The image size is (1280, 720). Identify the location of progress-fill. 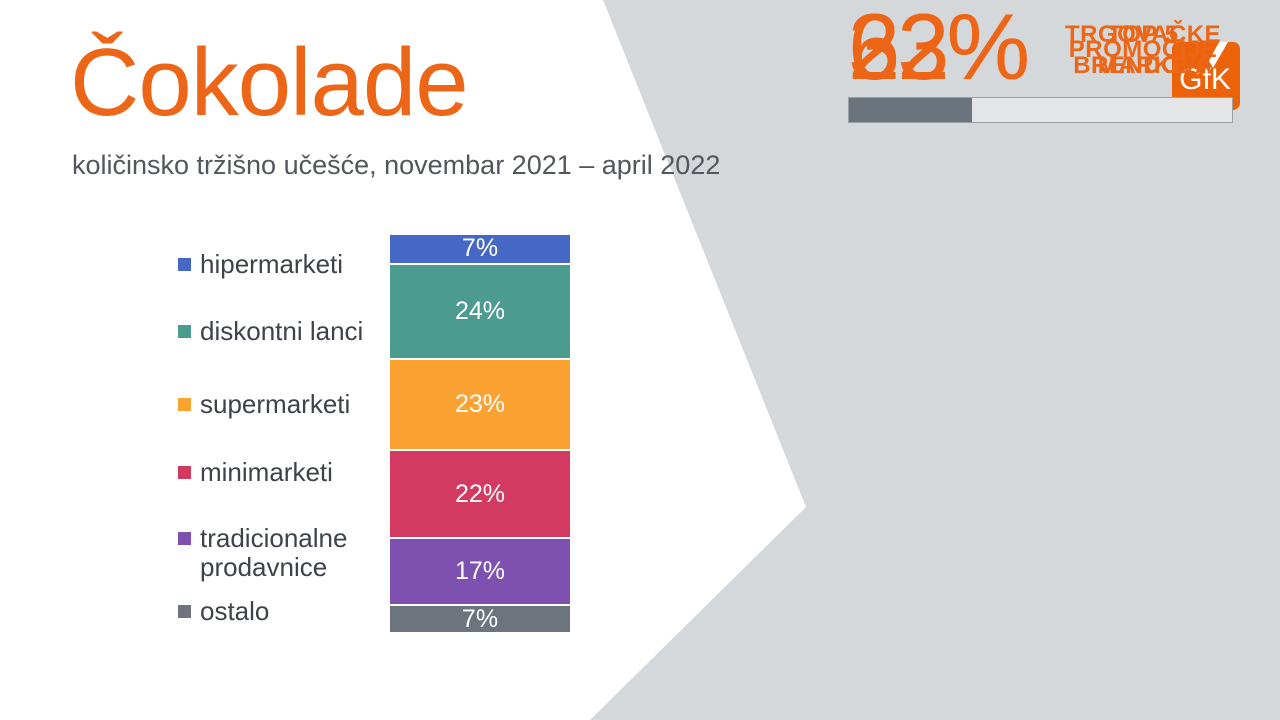
(910, 110).